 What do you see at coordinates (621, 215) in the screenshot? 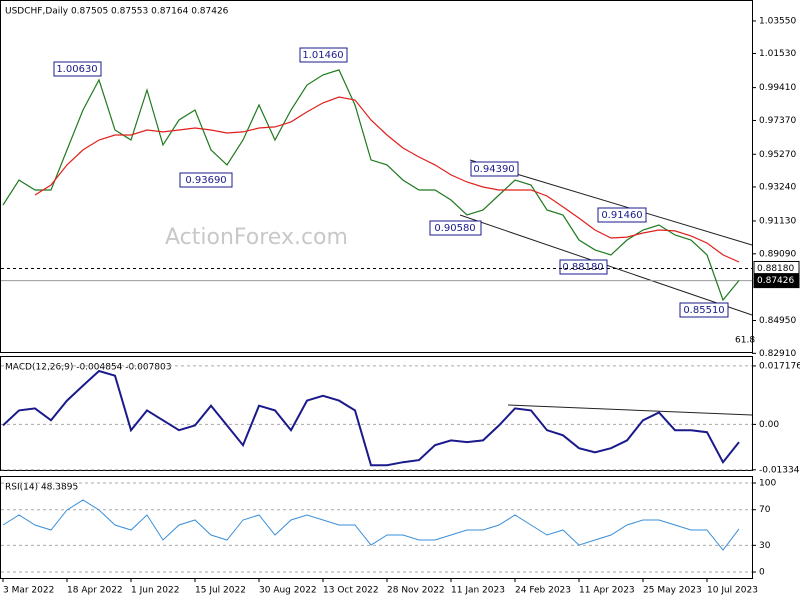
I see `annotation: 0.91460` at bounding box center [621, 215].